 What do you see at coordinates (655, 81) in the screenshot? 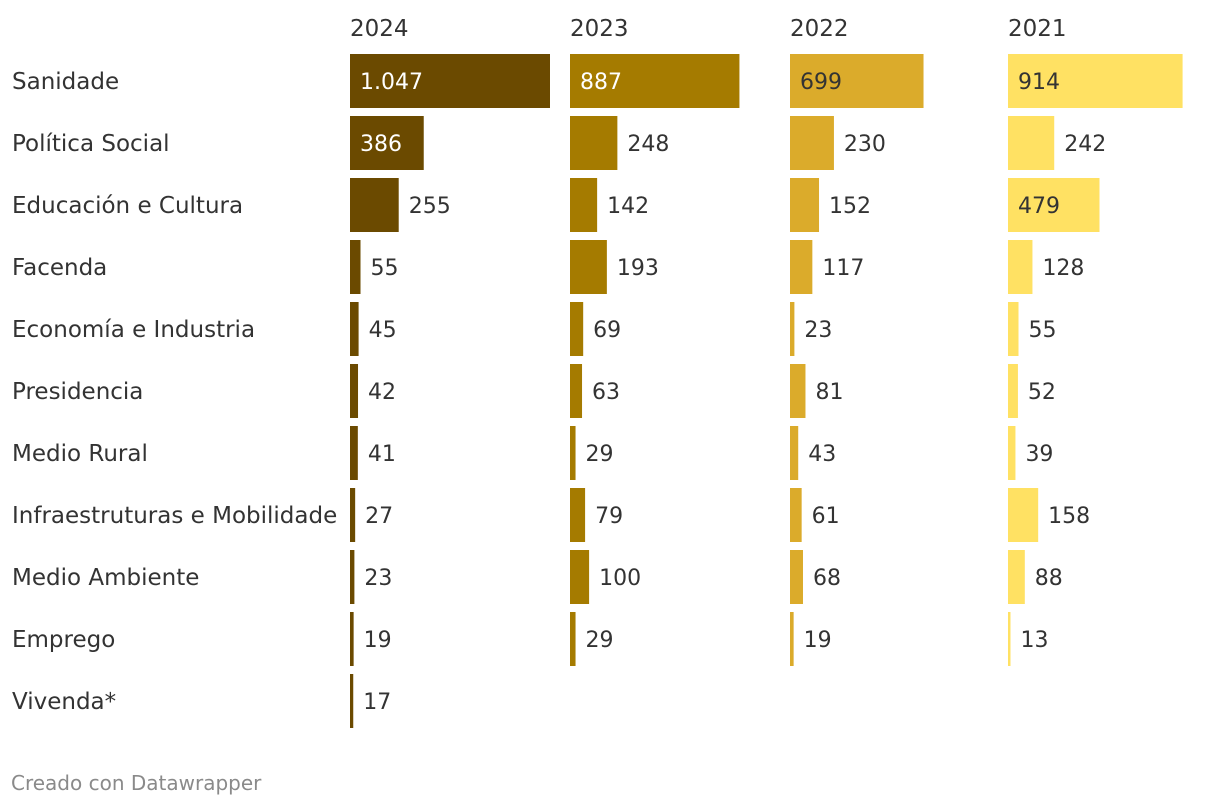
I see `bar-2023-sanidade` at bounding box center [655, 81].